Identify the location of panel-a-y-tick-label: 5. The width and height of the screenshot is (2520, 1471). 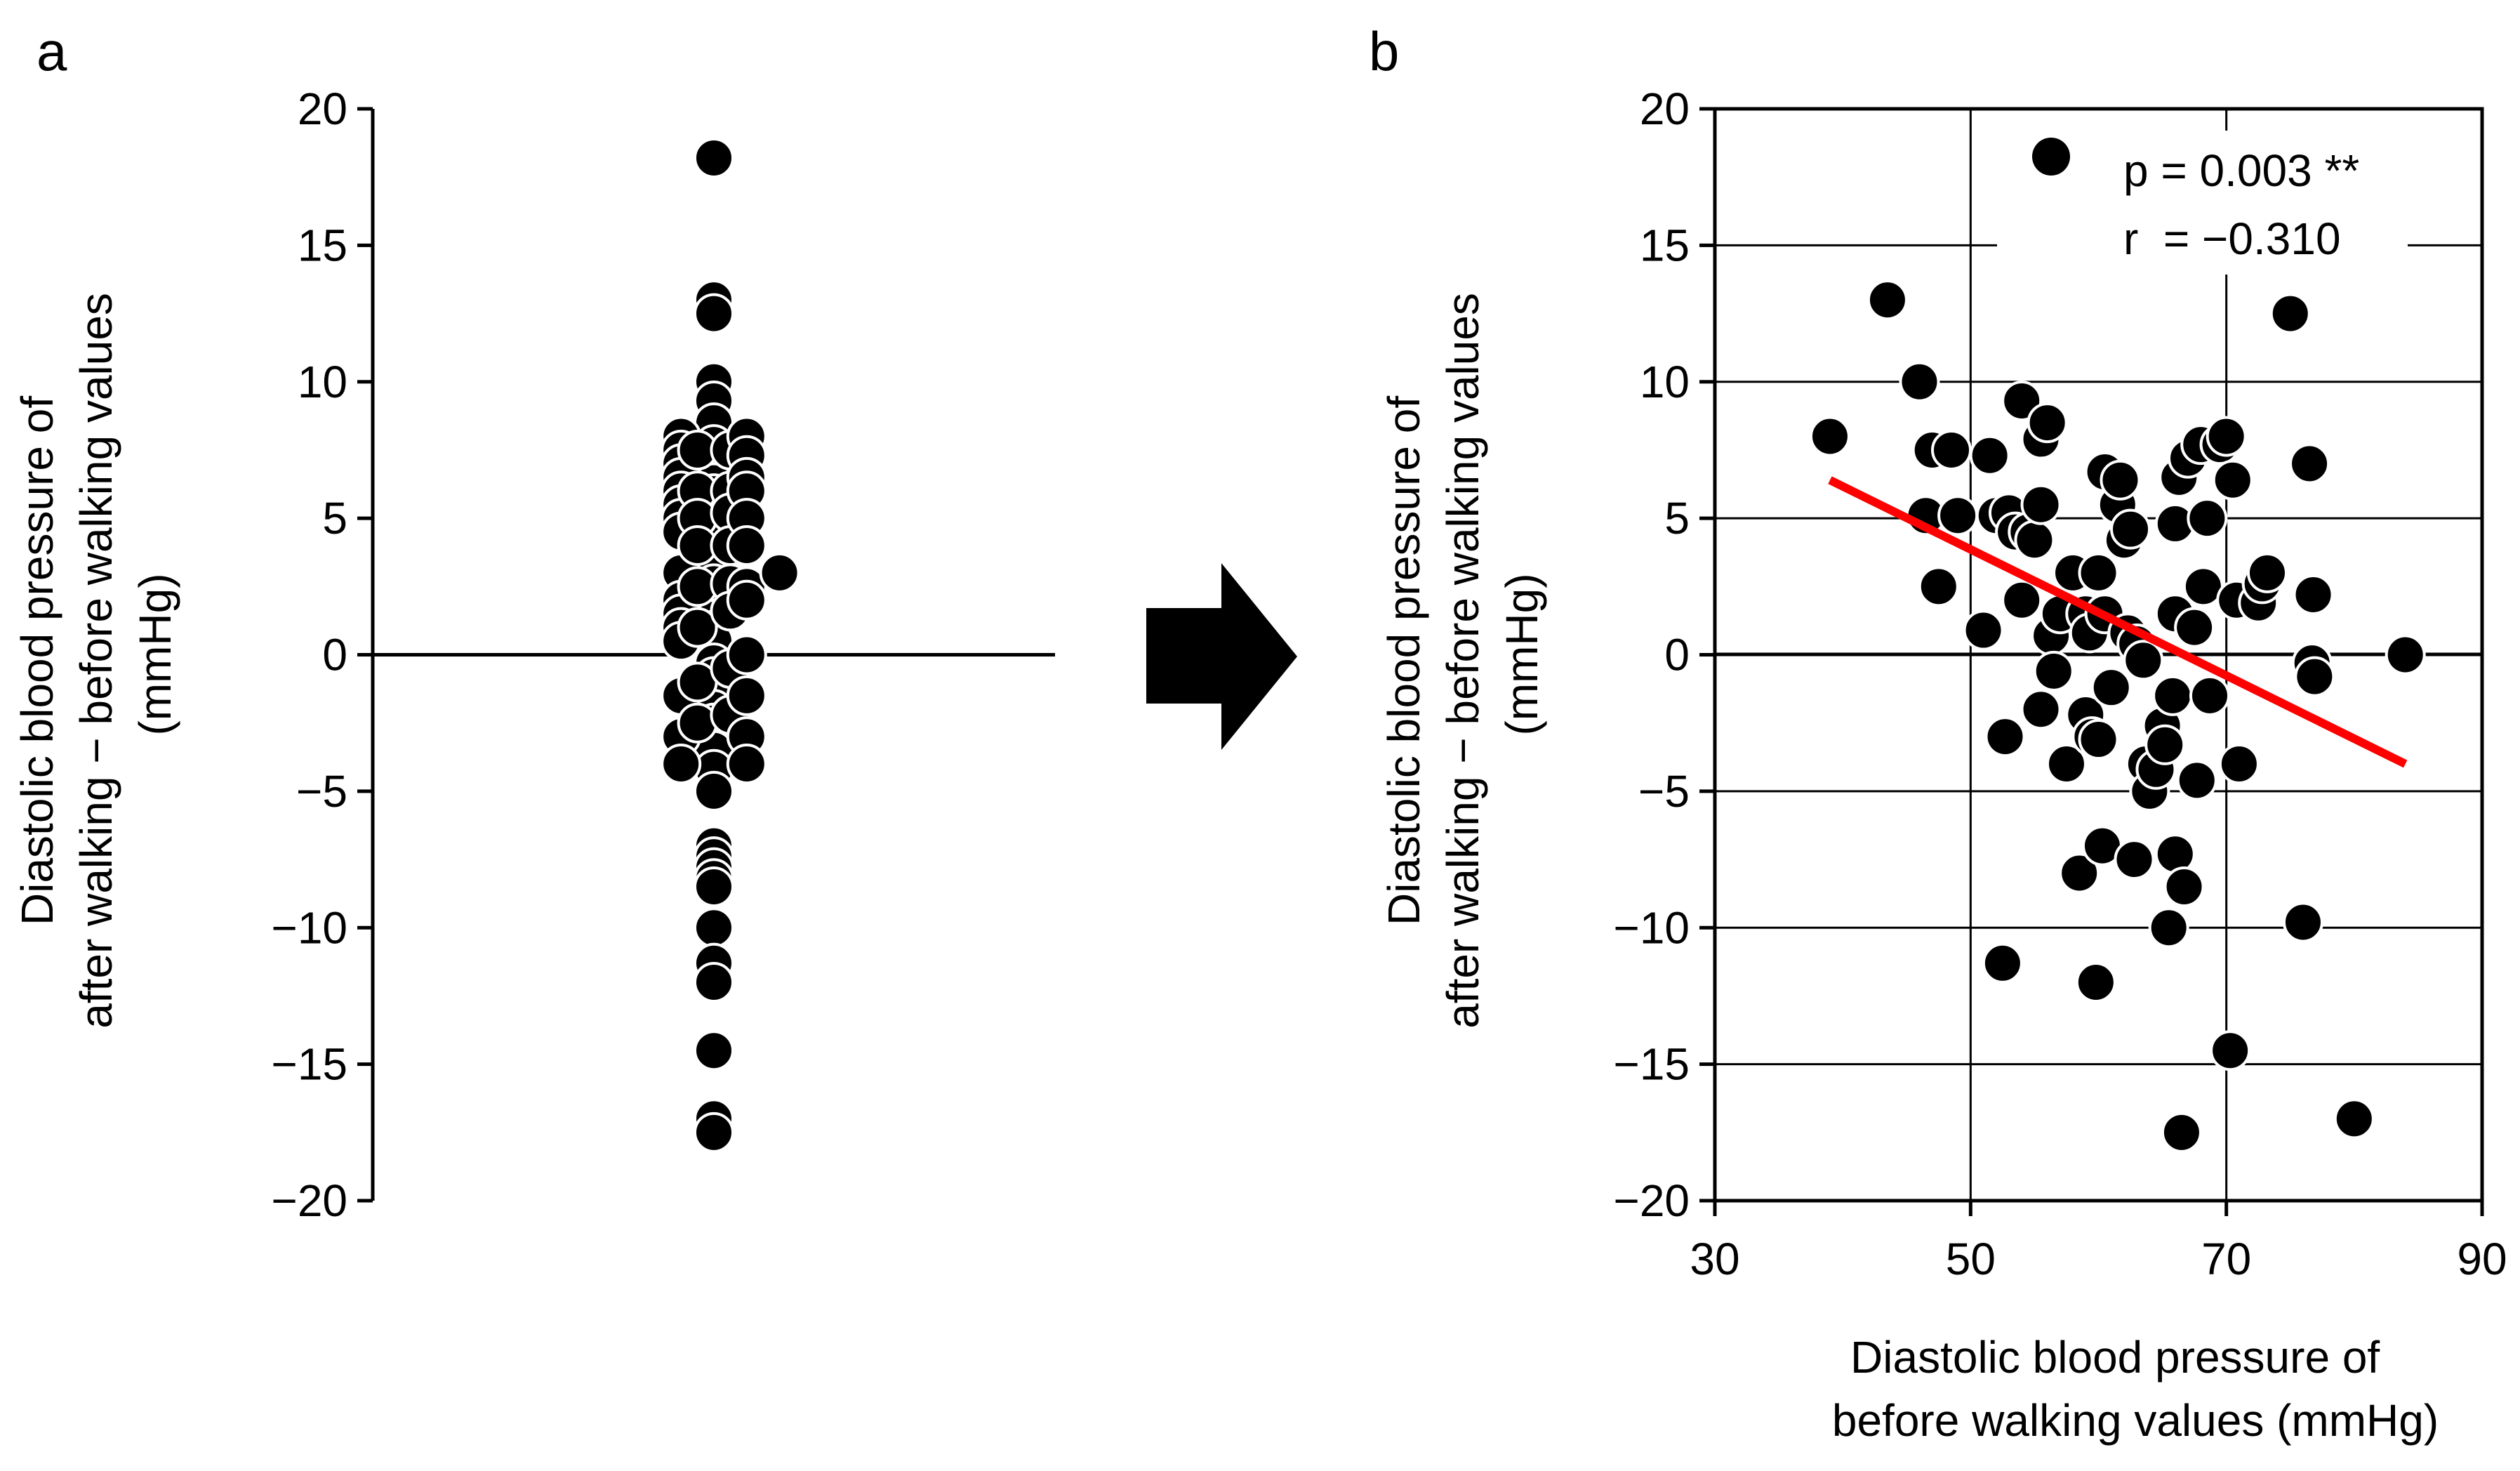
(334, 518).